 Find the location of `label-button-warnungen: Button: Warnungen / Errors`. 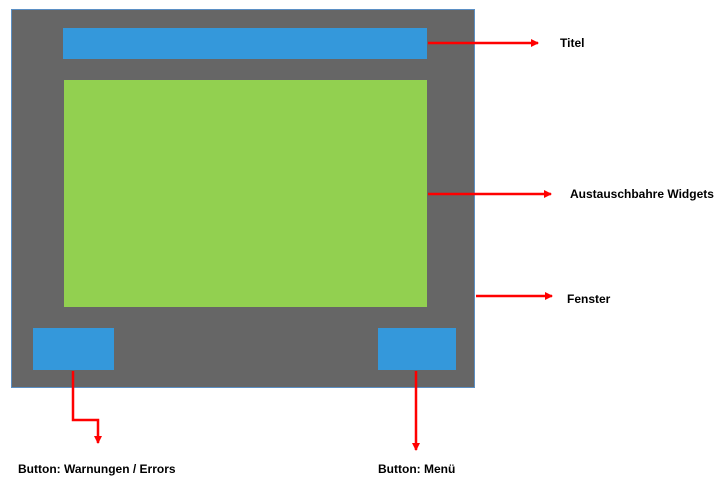

label-button-warnungen: Button: Warnungen / Errors is located at coordinates (97, 469).